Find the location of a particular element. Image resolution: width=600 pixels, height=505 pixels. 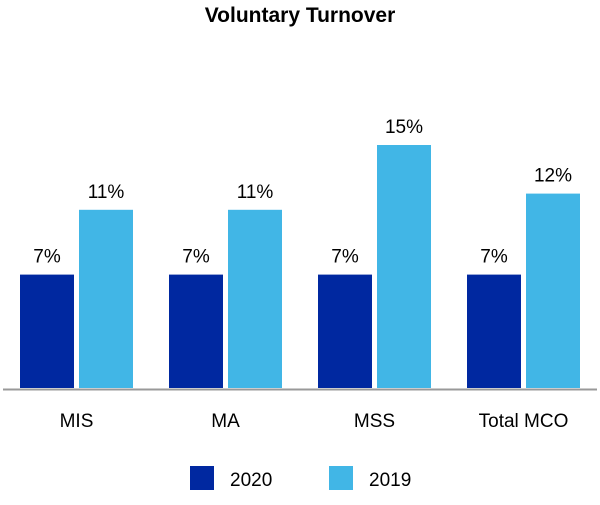

legend-swatch-2019 is located at coordinates (341, 478).